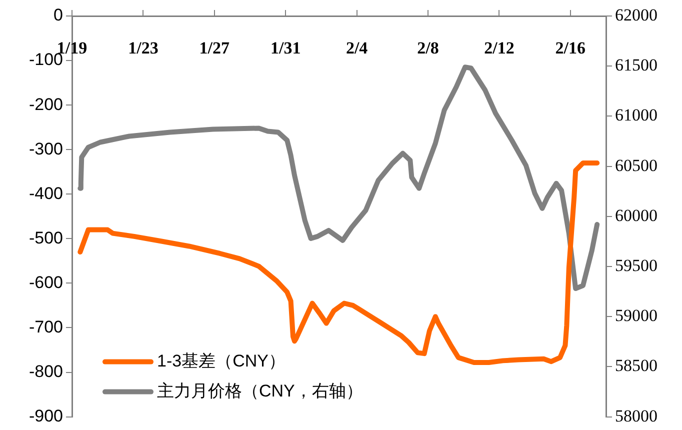 Image resolution: width=682 pixels, height=430 pixels. Describe the element at coordinates (260, 390) in the screenshot. I see `legend-label: 主力月价格（CNY，右轴）` at that location.